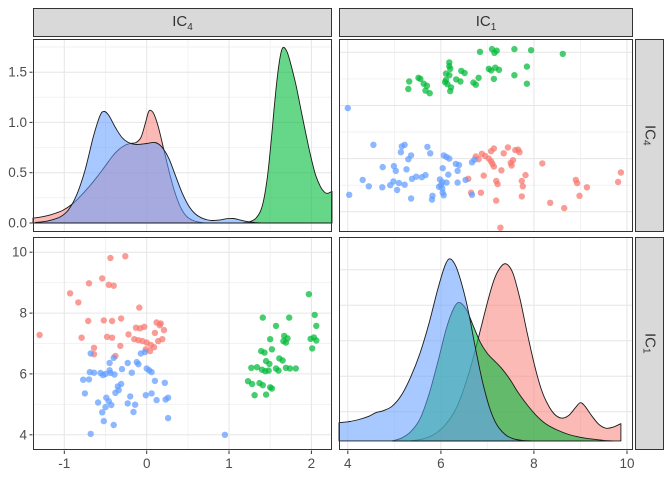 The height and width of the screenshot is (480, 672). What do you see at coordinates (534, 463) in the screenshot?
I see `x-axis-tick-label: 8` at bounding box center [534, 463].